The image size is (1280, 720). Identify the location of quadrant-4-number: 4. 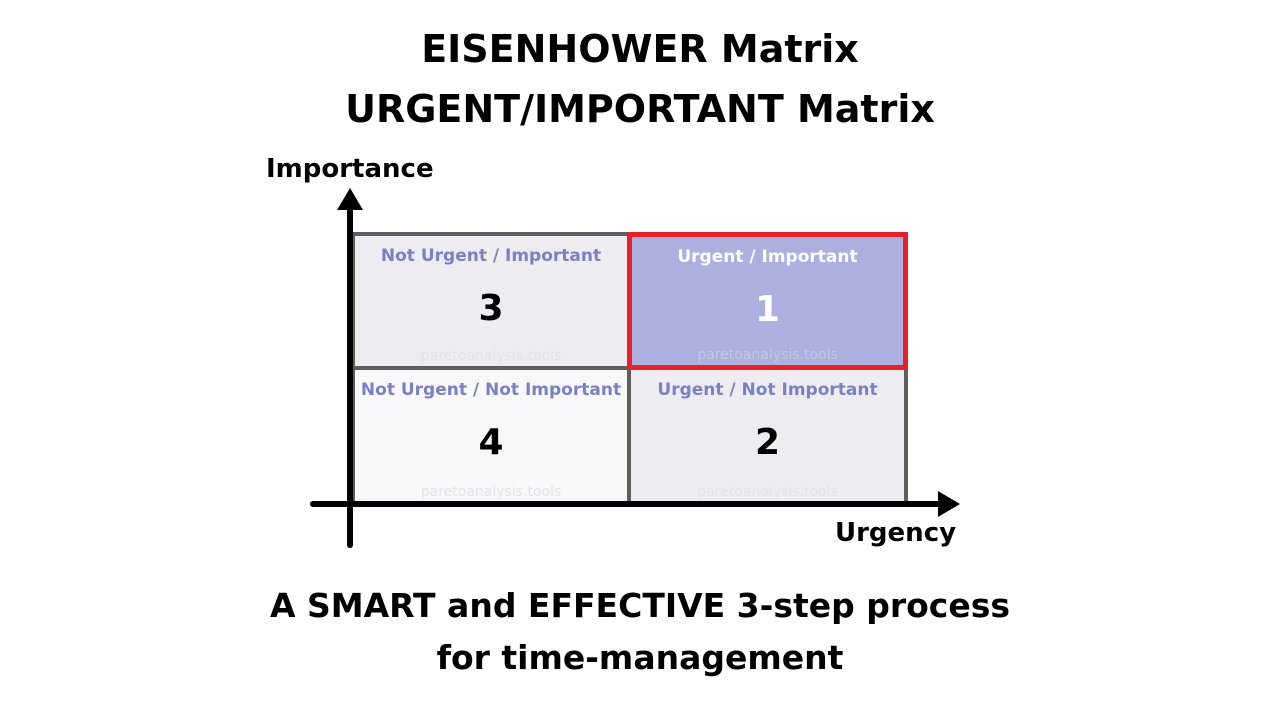
(491, 442).